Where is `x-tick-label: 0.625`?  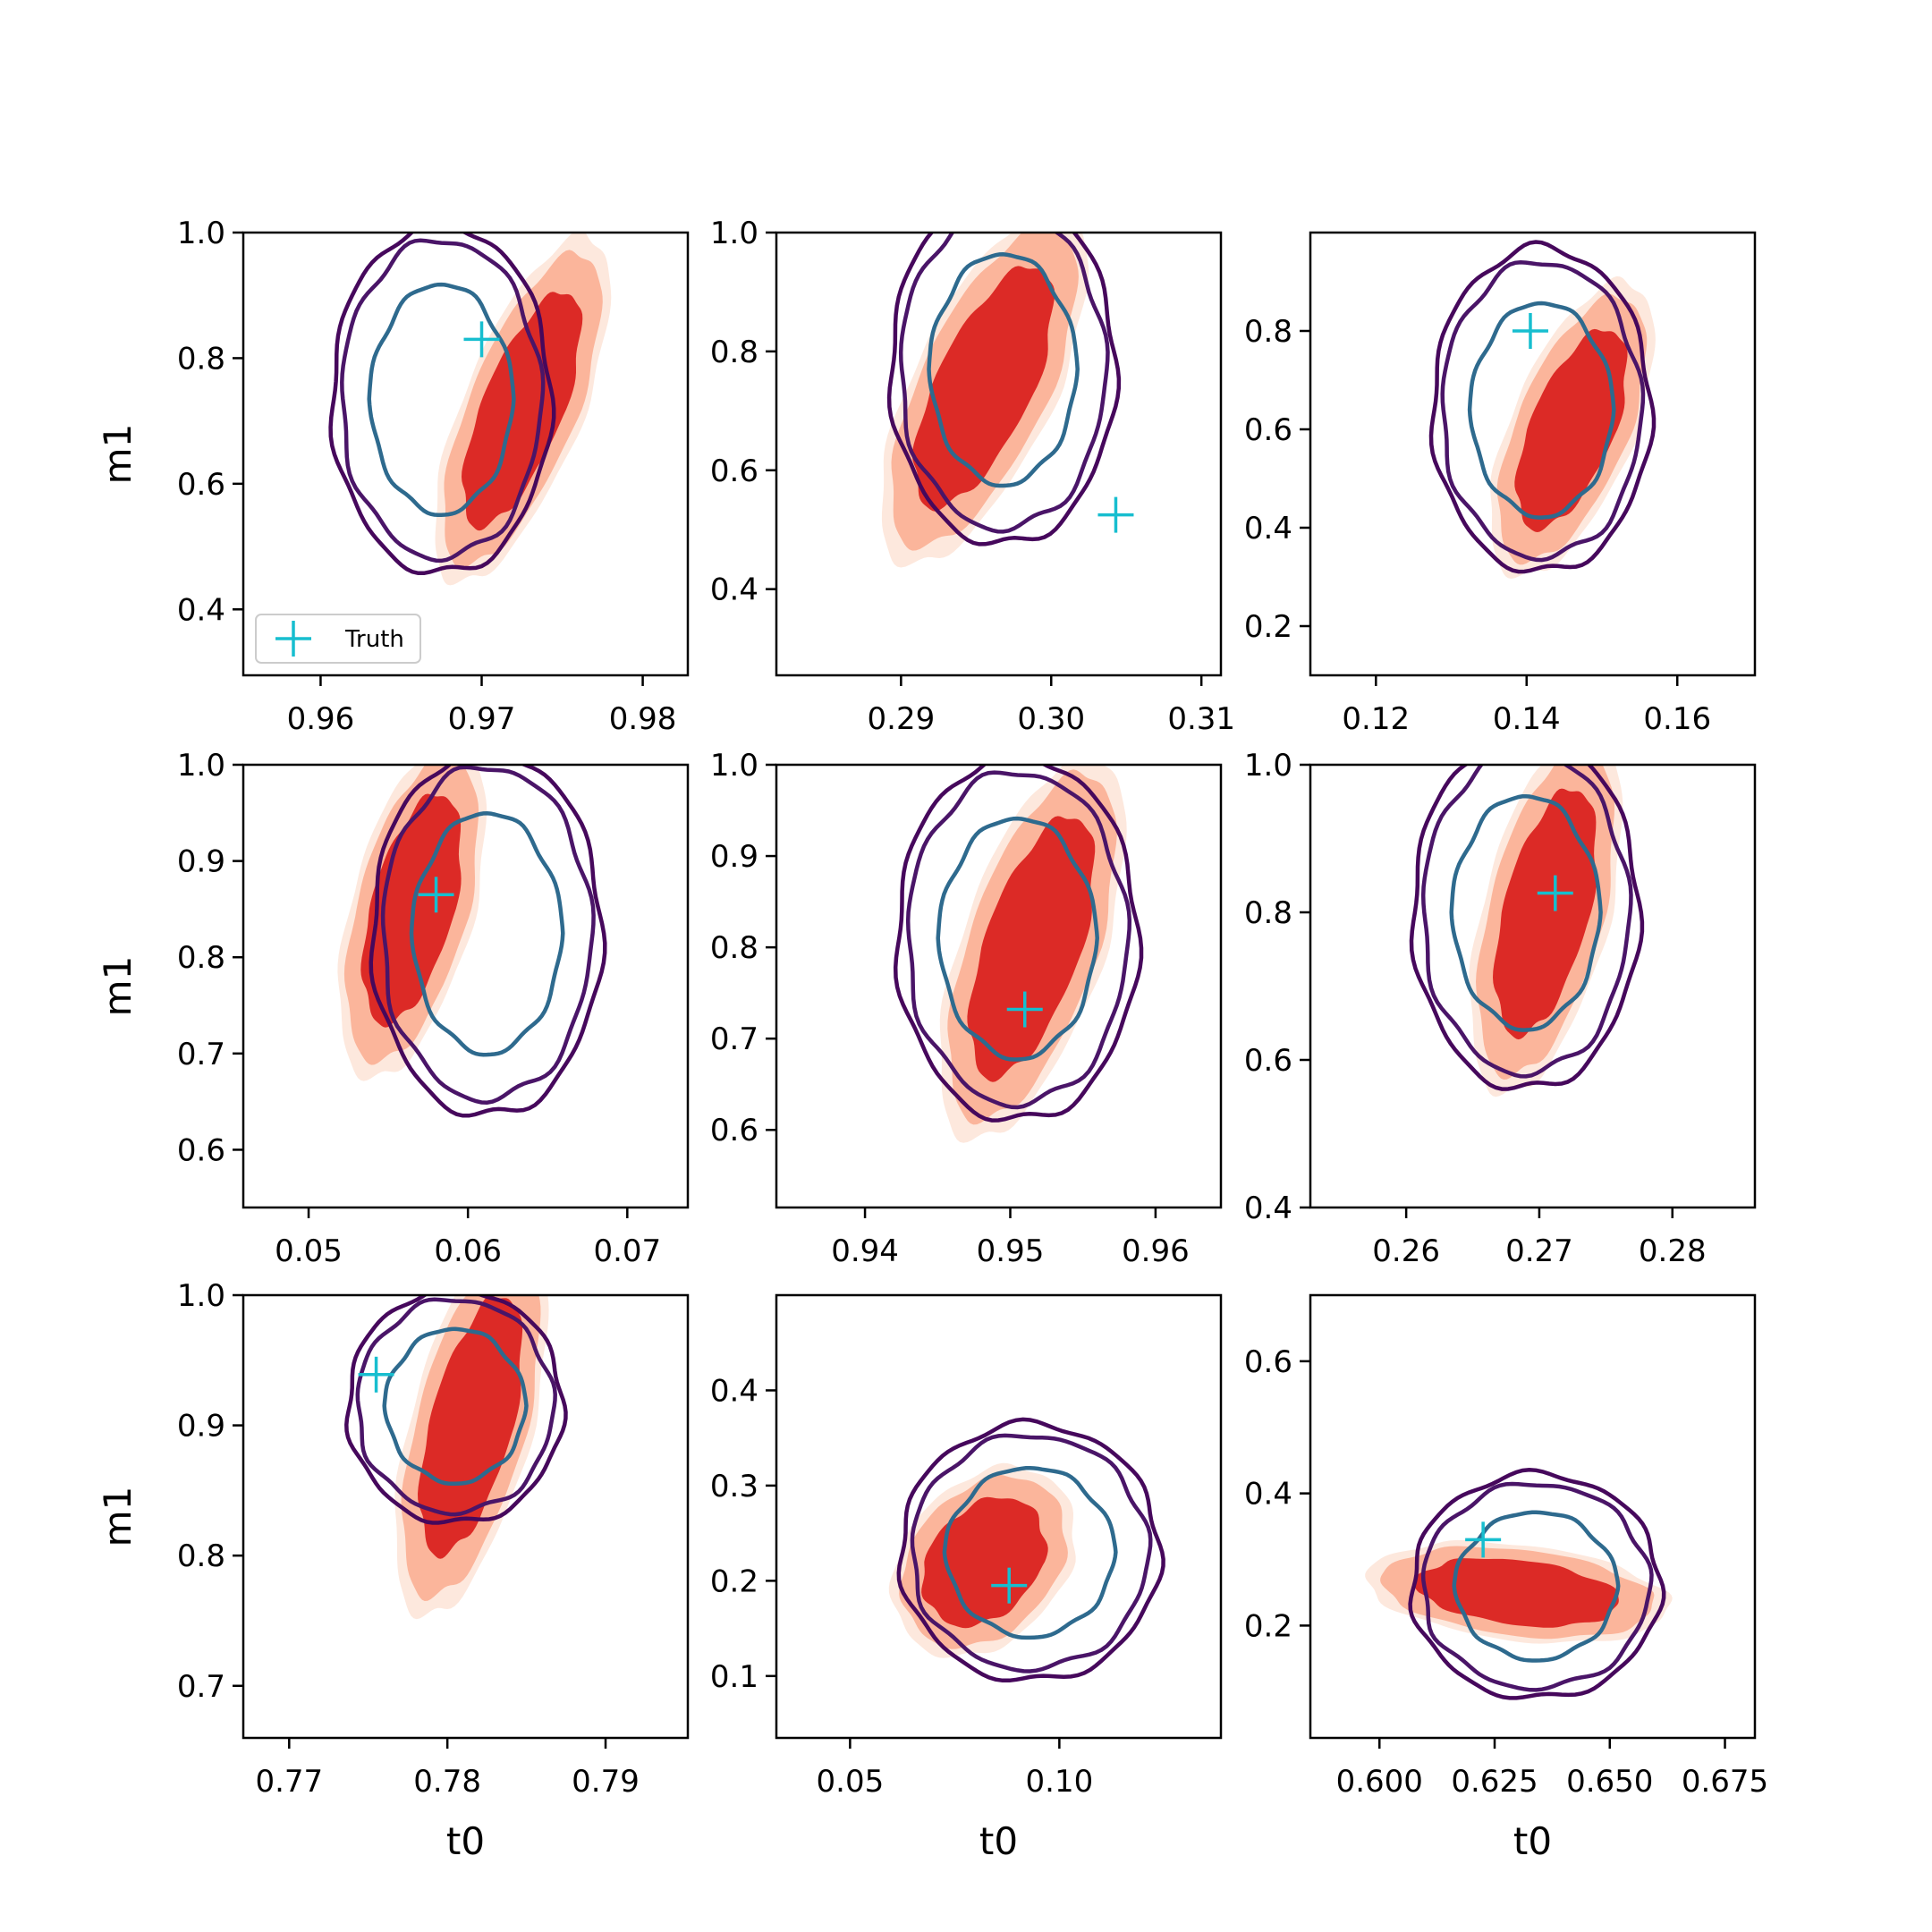
x-tick-label: 0.625 is located at coordinates (1494, 1782).